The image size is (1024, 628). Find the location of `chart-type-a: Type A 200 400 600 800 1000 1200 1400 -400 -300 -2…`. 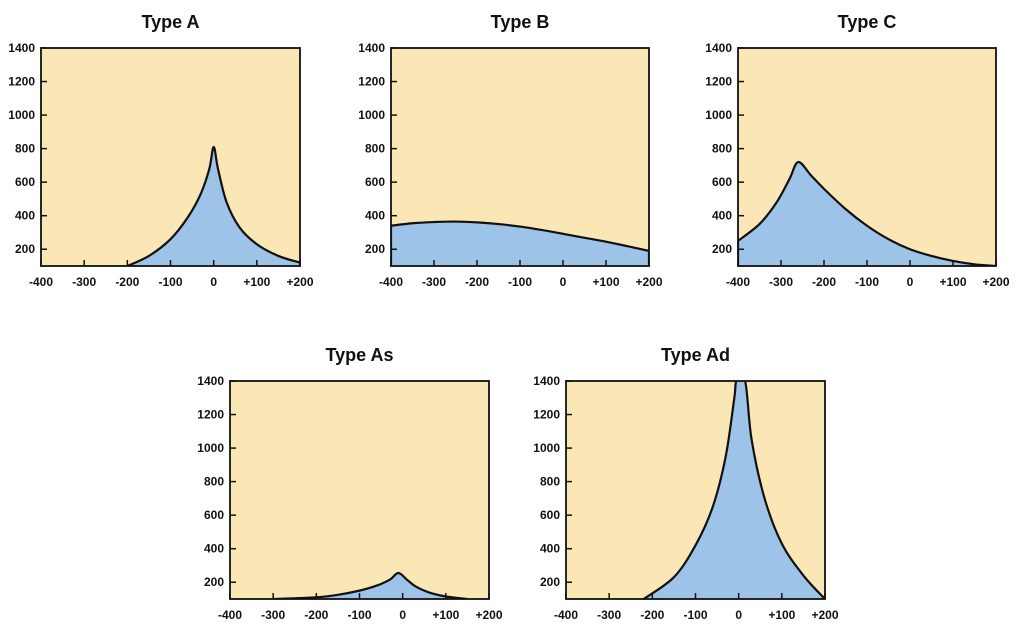

chart-type-a: Type A 200 400 600 800 1000 1200 1400 -400 -300 -2… is located at coordinates (161, 150).